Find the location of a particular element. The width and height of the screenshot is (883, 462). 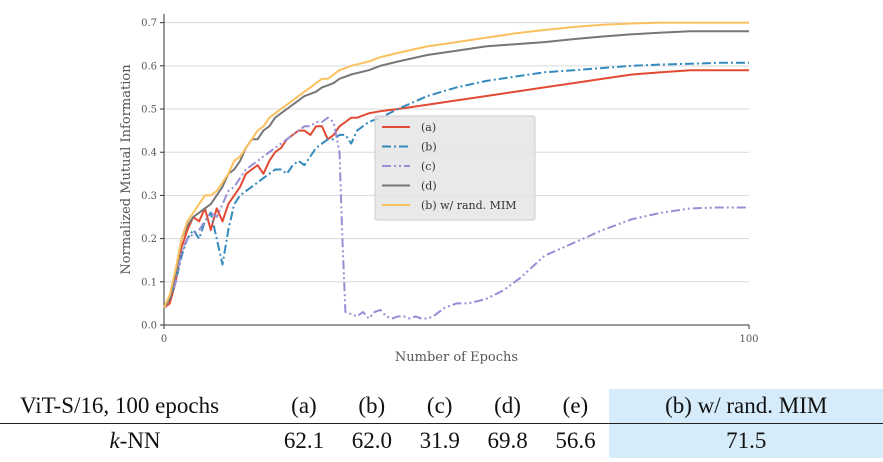

y-tick-label: 0.4 is located at coordinates (149, 153).